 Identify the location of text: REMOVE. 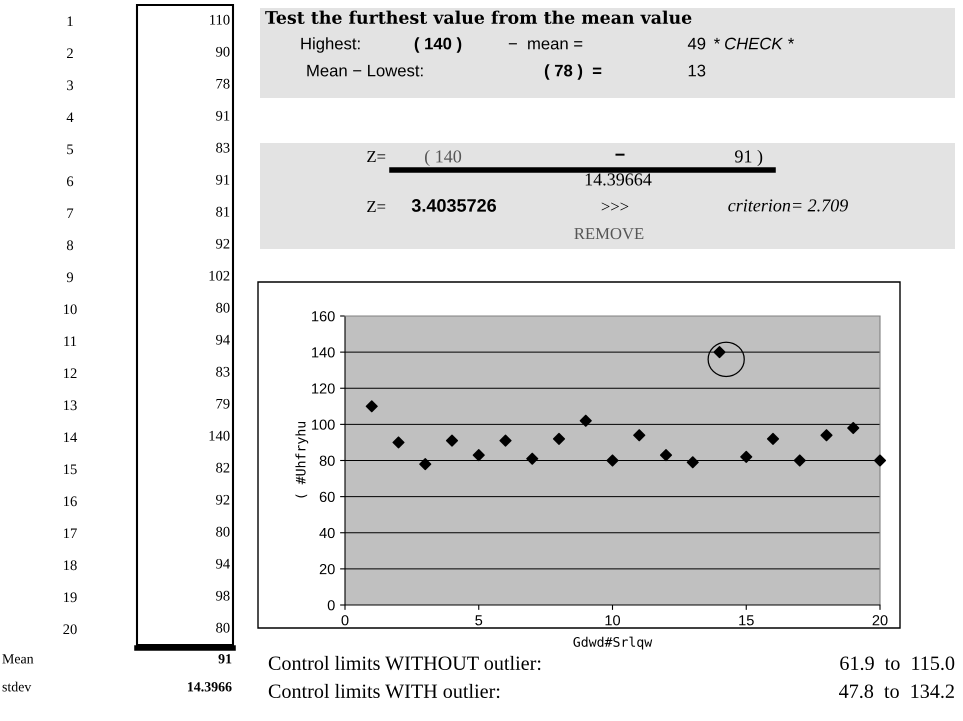
(609, 234).